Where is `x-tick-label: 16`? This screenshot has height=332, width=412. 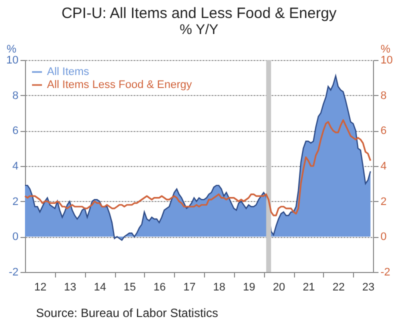
x-tick-label: 16 is located at coordinates (160, 288).